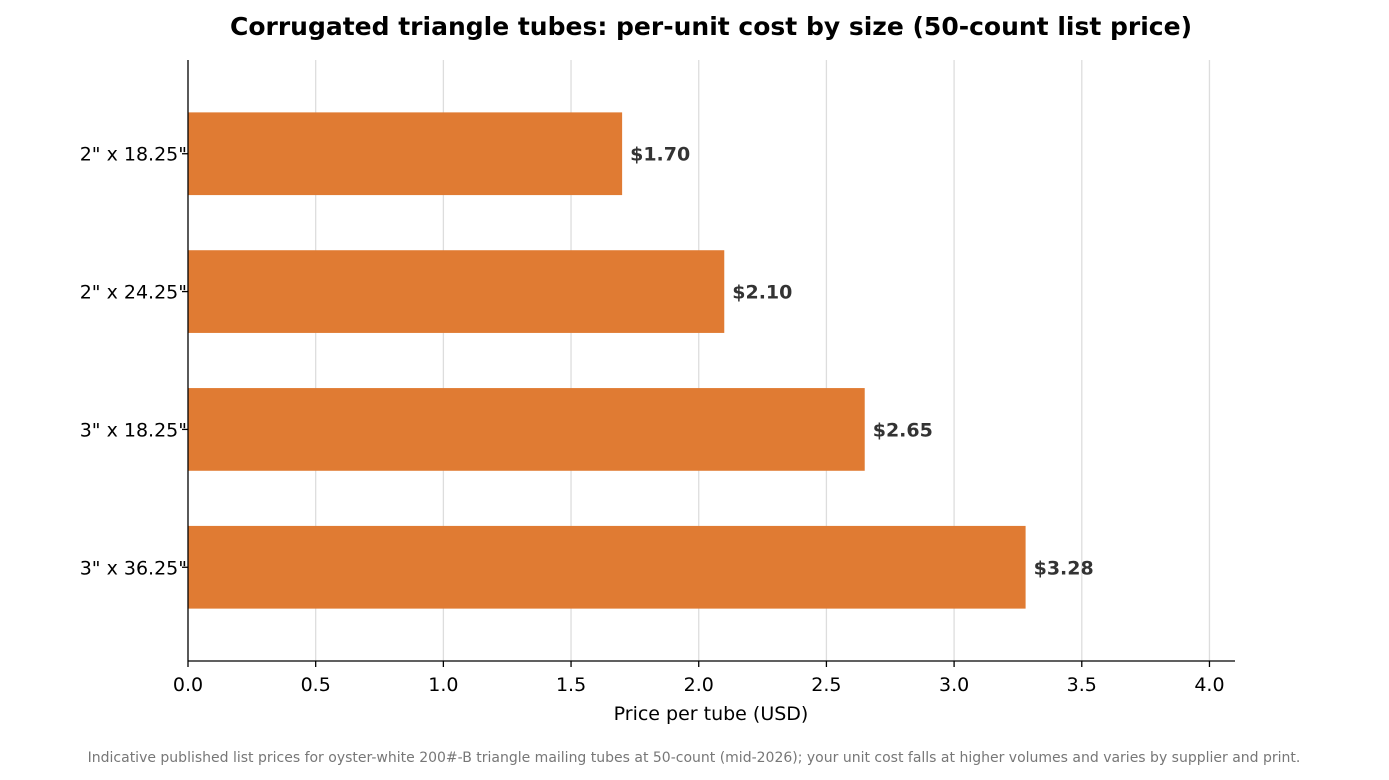  I want to click on x-tick-label: 2.5, so click(826, 685).